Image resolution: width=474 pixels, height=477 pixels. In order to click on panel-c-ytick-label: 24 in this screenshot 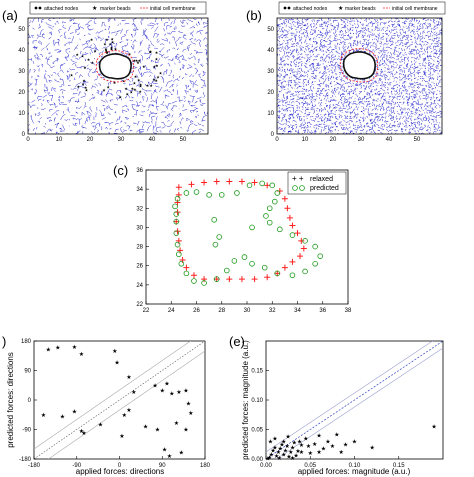, I will do `click(139, 286)`.